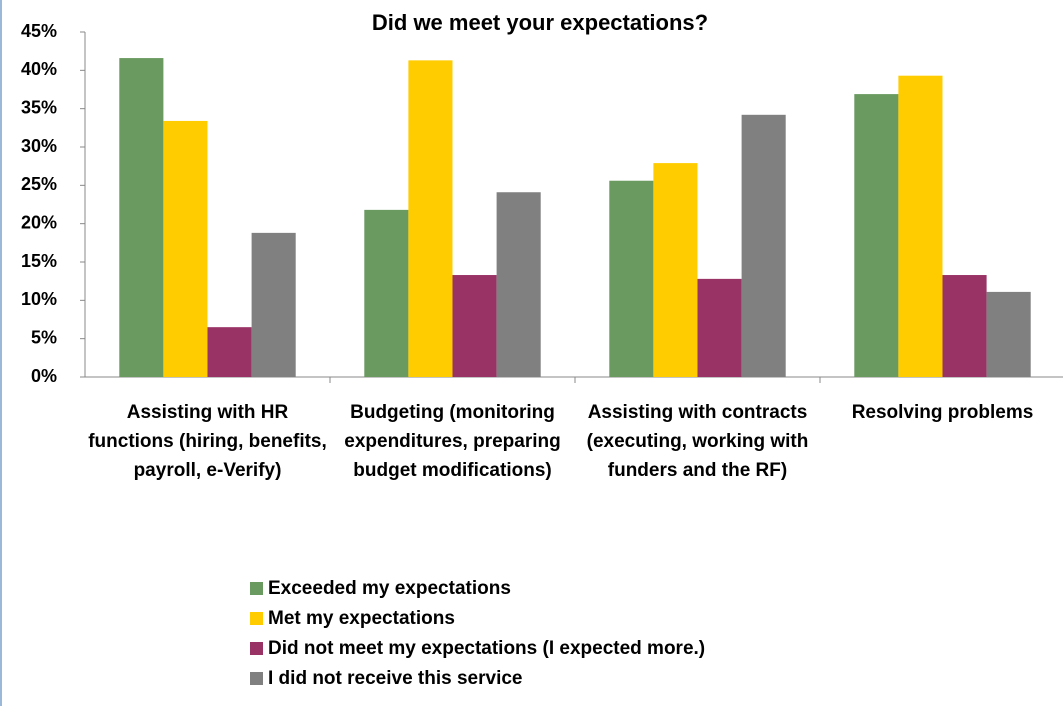  Describe the element at coordinates (44, 337) in the screenshot. I see `y-tick-label: 5%` at that location.